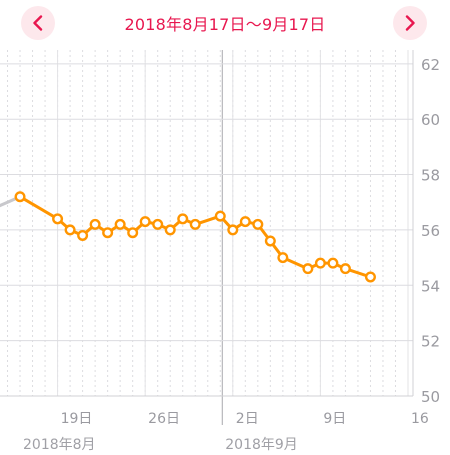 This screenshot has width=450, height=455. Describe the element at coordinates (334, 419) in the screenshot. I see `x-tick-label: 9日` at that location.